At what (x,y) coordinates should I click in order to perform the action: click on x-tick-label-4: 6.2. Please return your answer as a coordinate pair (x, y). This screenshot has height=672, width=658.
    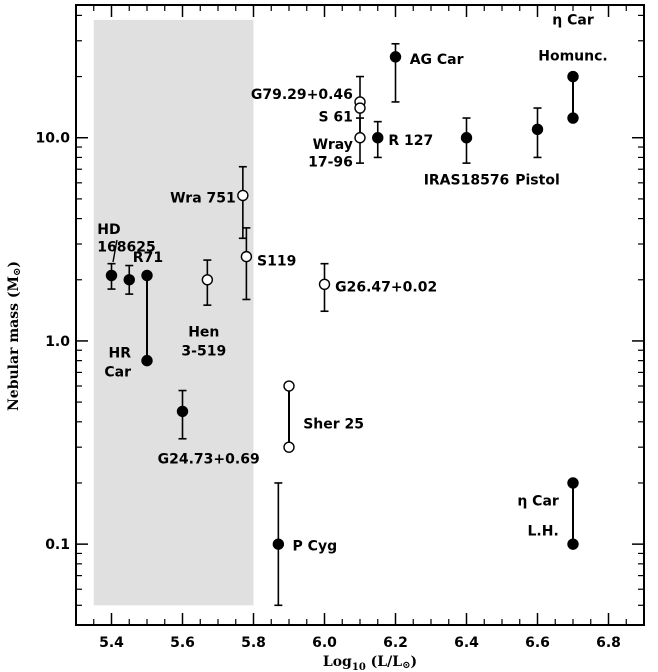
    Looking at the image, I should click on (395, 643).